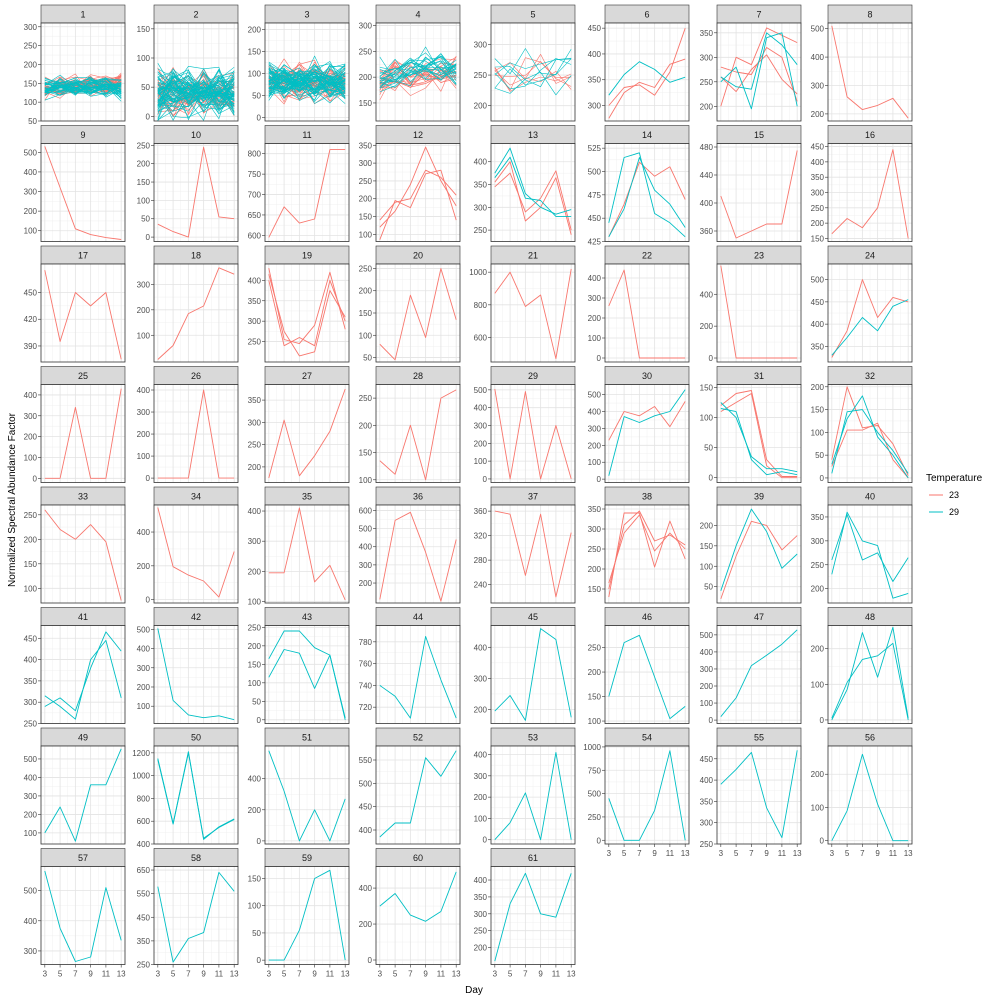 This screenshot has height=1000, width=1000. I want to click on facet-panel-6: 6 300 350 400 450, so click(639, 63).